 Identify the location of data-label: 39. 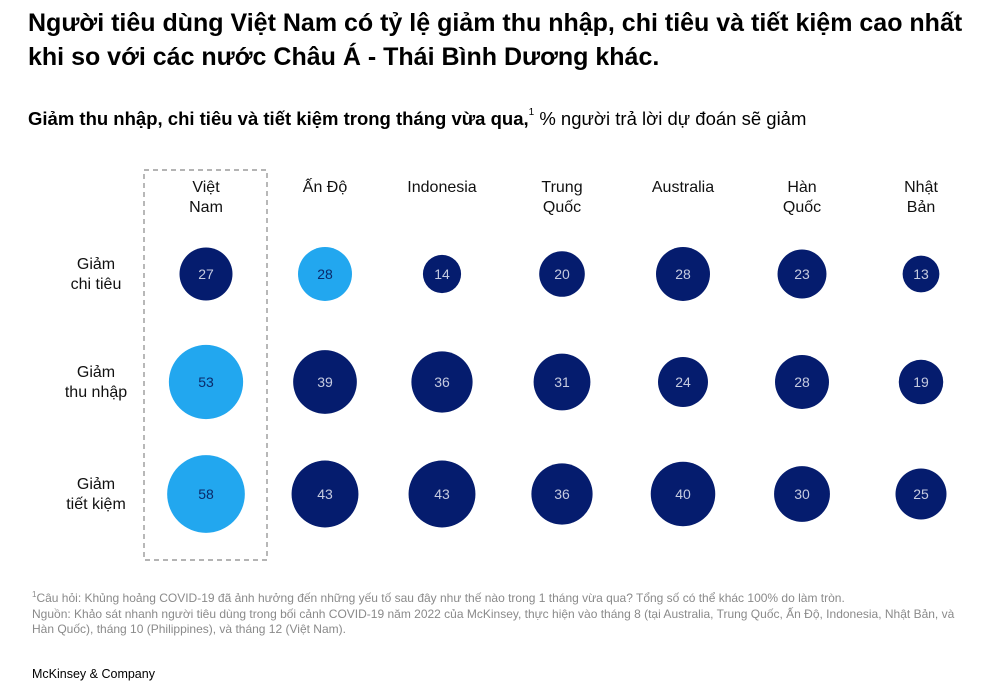
(325, 382).